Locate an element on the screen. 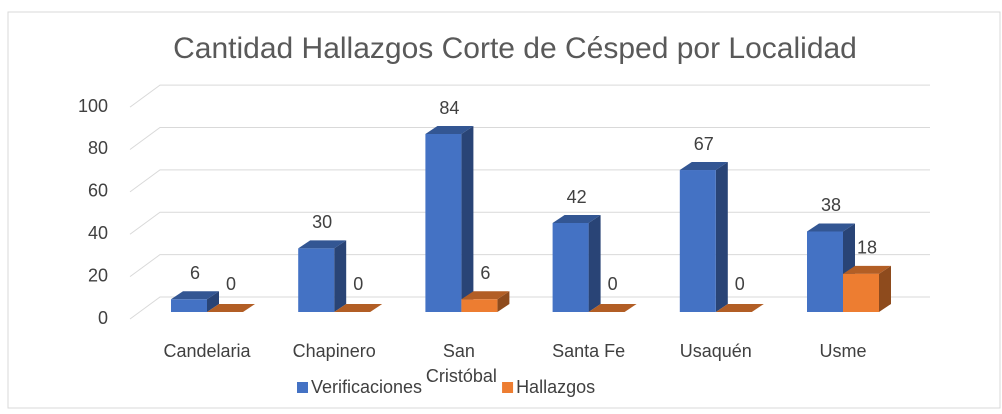 The width and height of the screenshot is (1002, 414). data-label: 38 is located at coordinates (831, 205).